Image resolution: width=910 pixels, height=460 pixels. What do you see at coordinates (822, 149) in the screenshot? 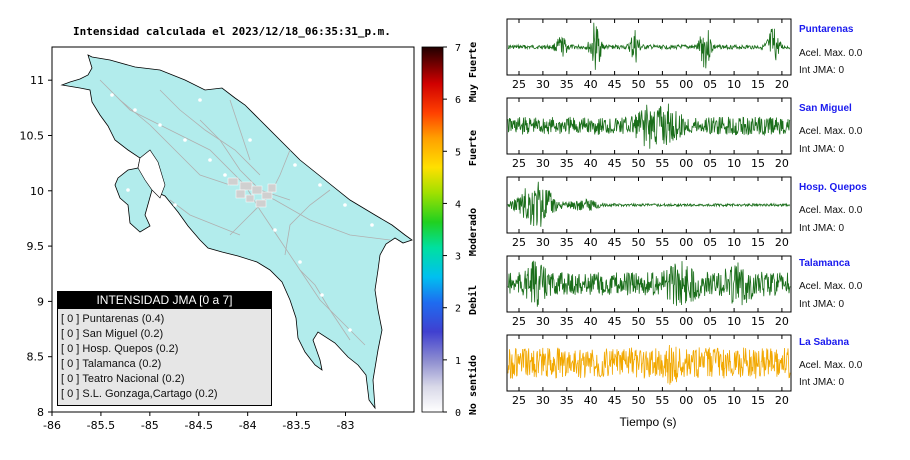
I see `int-jma-san-miguel: Int JMA: 0` at bounding box center [822, 149].